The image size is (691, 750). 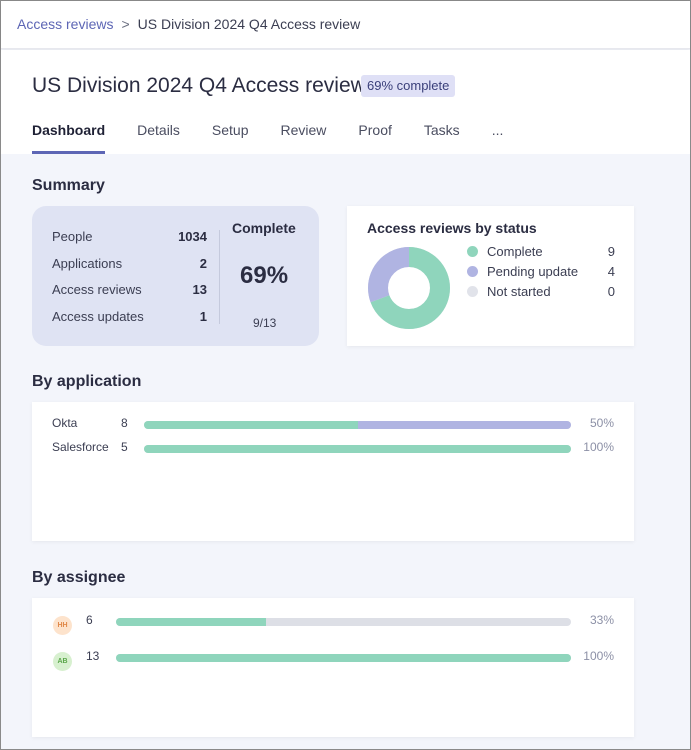 What do you see at coordinates (464, 425) in the screenshot?
I see `progress-pending-fill` at bounding box center [464, 425].